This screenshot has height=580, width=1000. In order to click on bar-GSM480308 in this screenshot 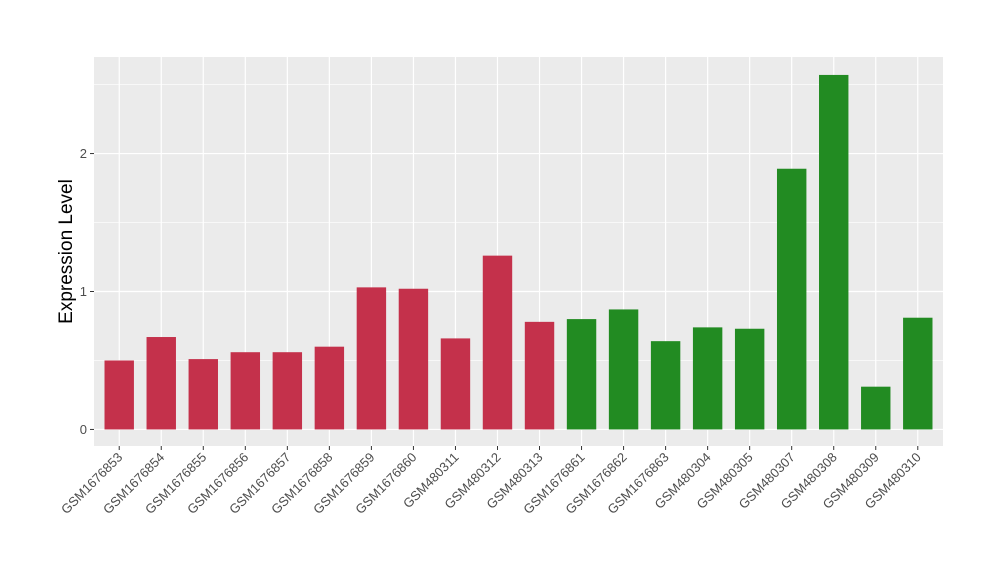, I will do `click(834, 252)`.